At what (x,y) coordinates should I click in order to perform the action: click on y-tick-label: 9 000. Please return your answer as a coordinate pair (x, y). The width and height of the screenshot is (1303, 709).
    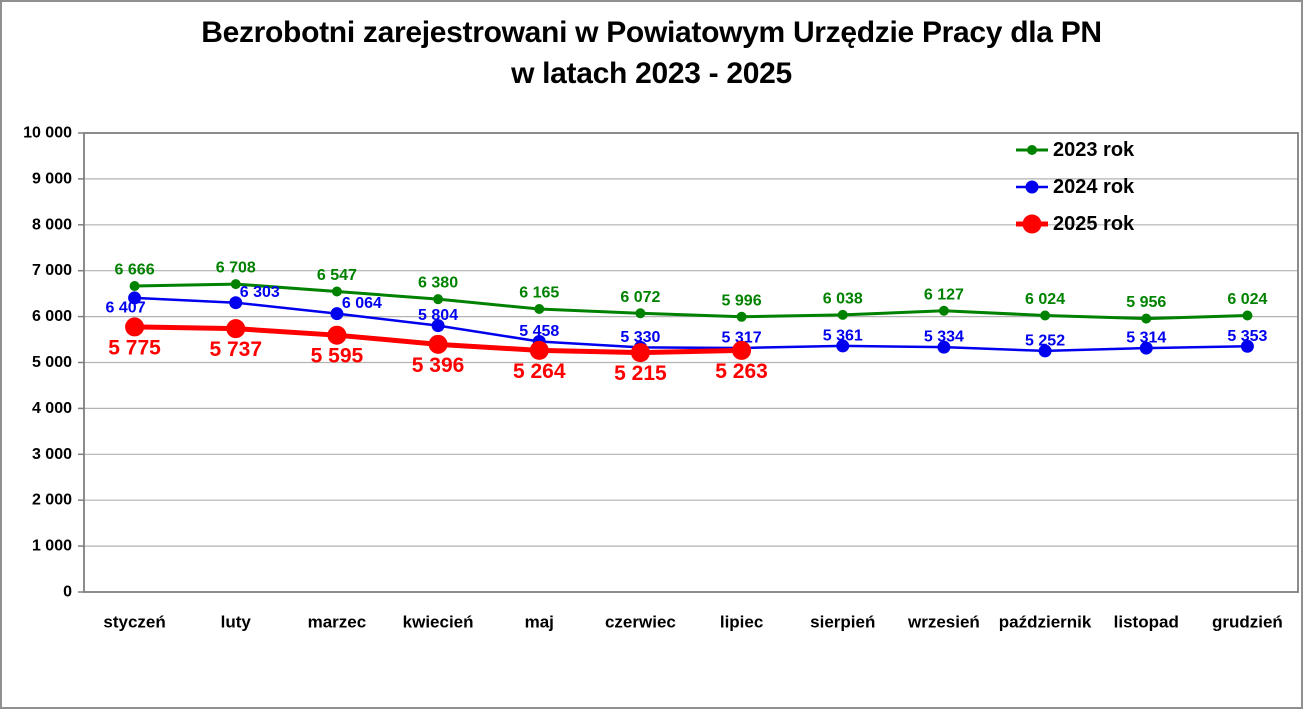
    Looking at the image, I should click on (52, 178).